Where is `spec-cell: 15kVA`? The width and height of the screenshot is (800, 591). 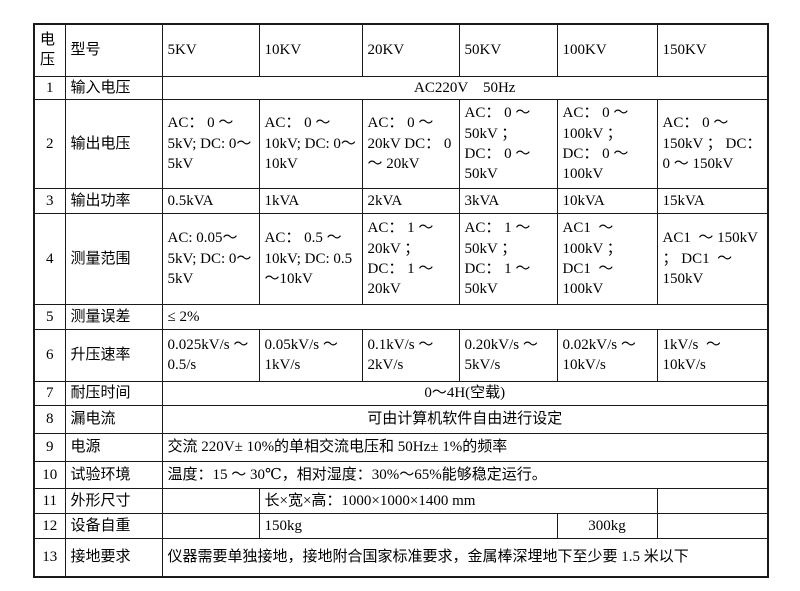 spec-cell: 15kVA is located at coordinates (712, 200).